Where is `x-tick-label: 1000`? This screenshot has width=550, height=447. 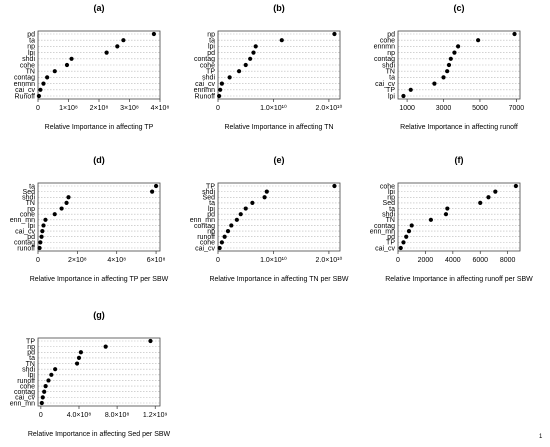 x-tick-label: 1000 is located at coordinates (407, 108).